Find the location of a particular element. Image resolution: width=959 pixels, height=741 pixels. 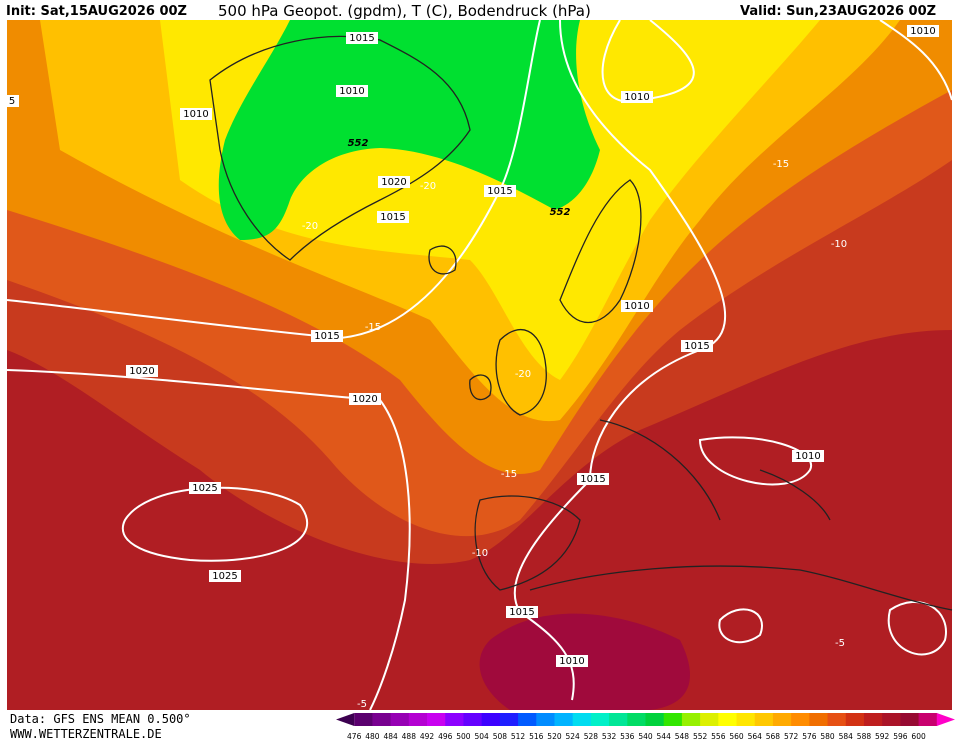

colorbar-label: 544 is located at coordinates (664, 736).